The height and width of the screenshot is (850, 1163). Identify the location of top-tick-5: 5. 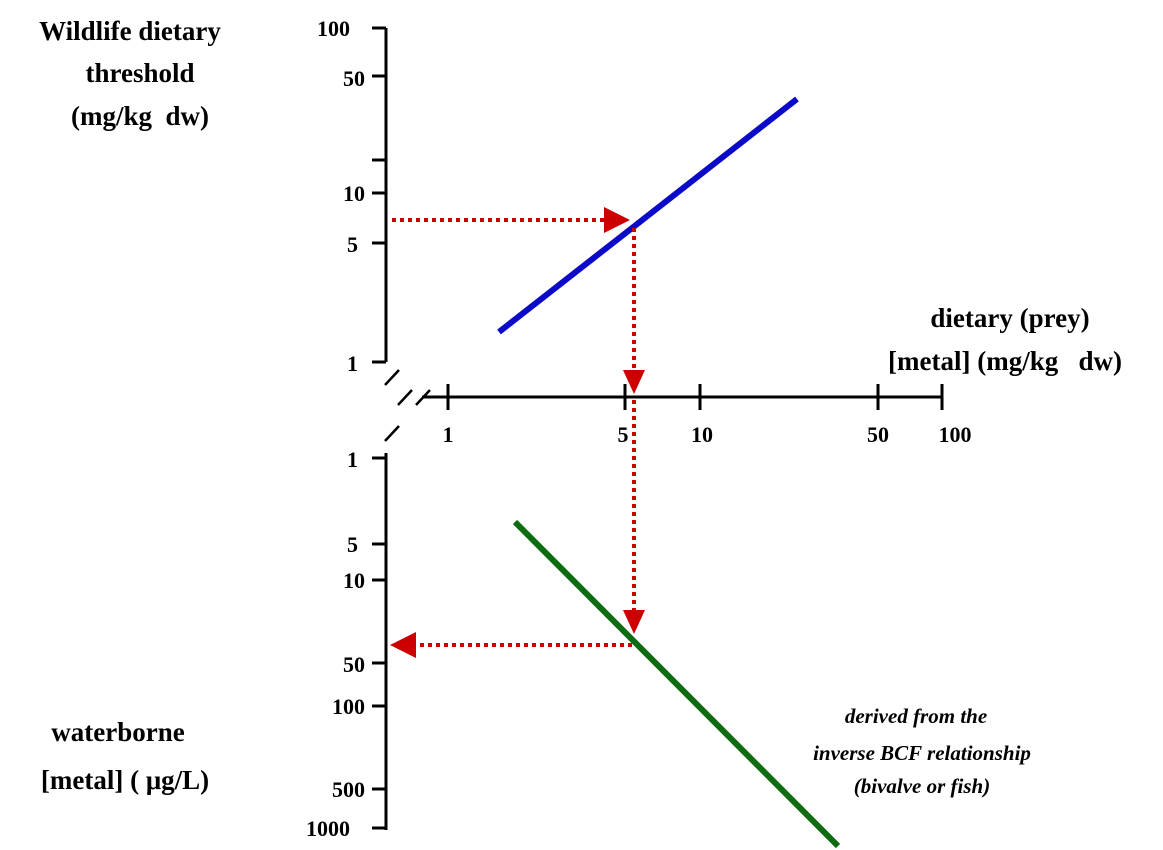
(352, 244).